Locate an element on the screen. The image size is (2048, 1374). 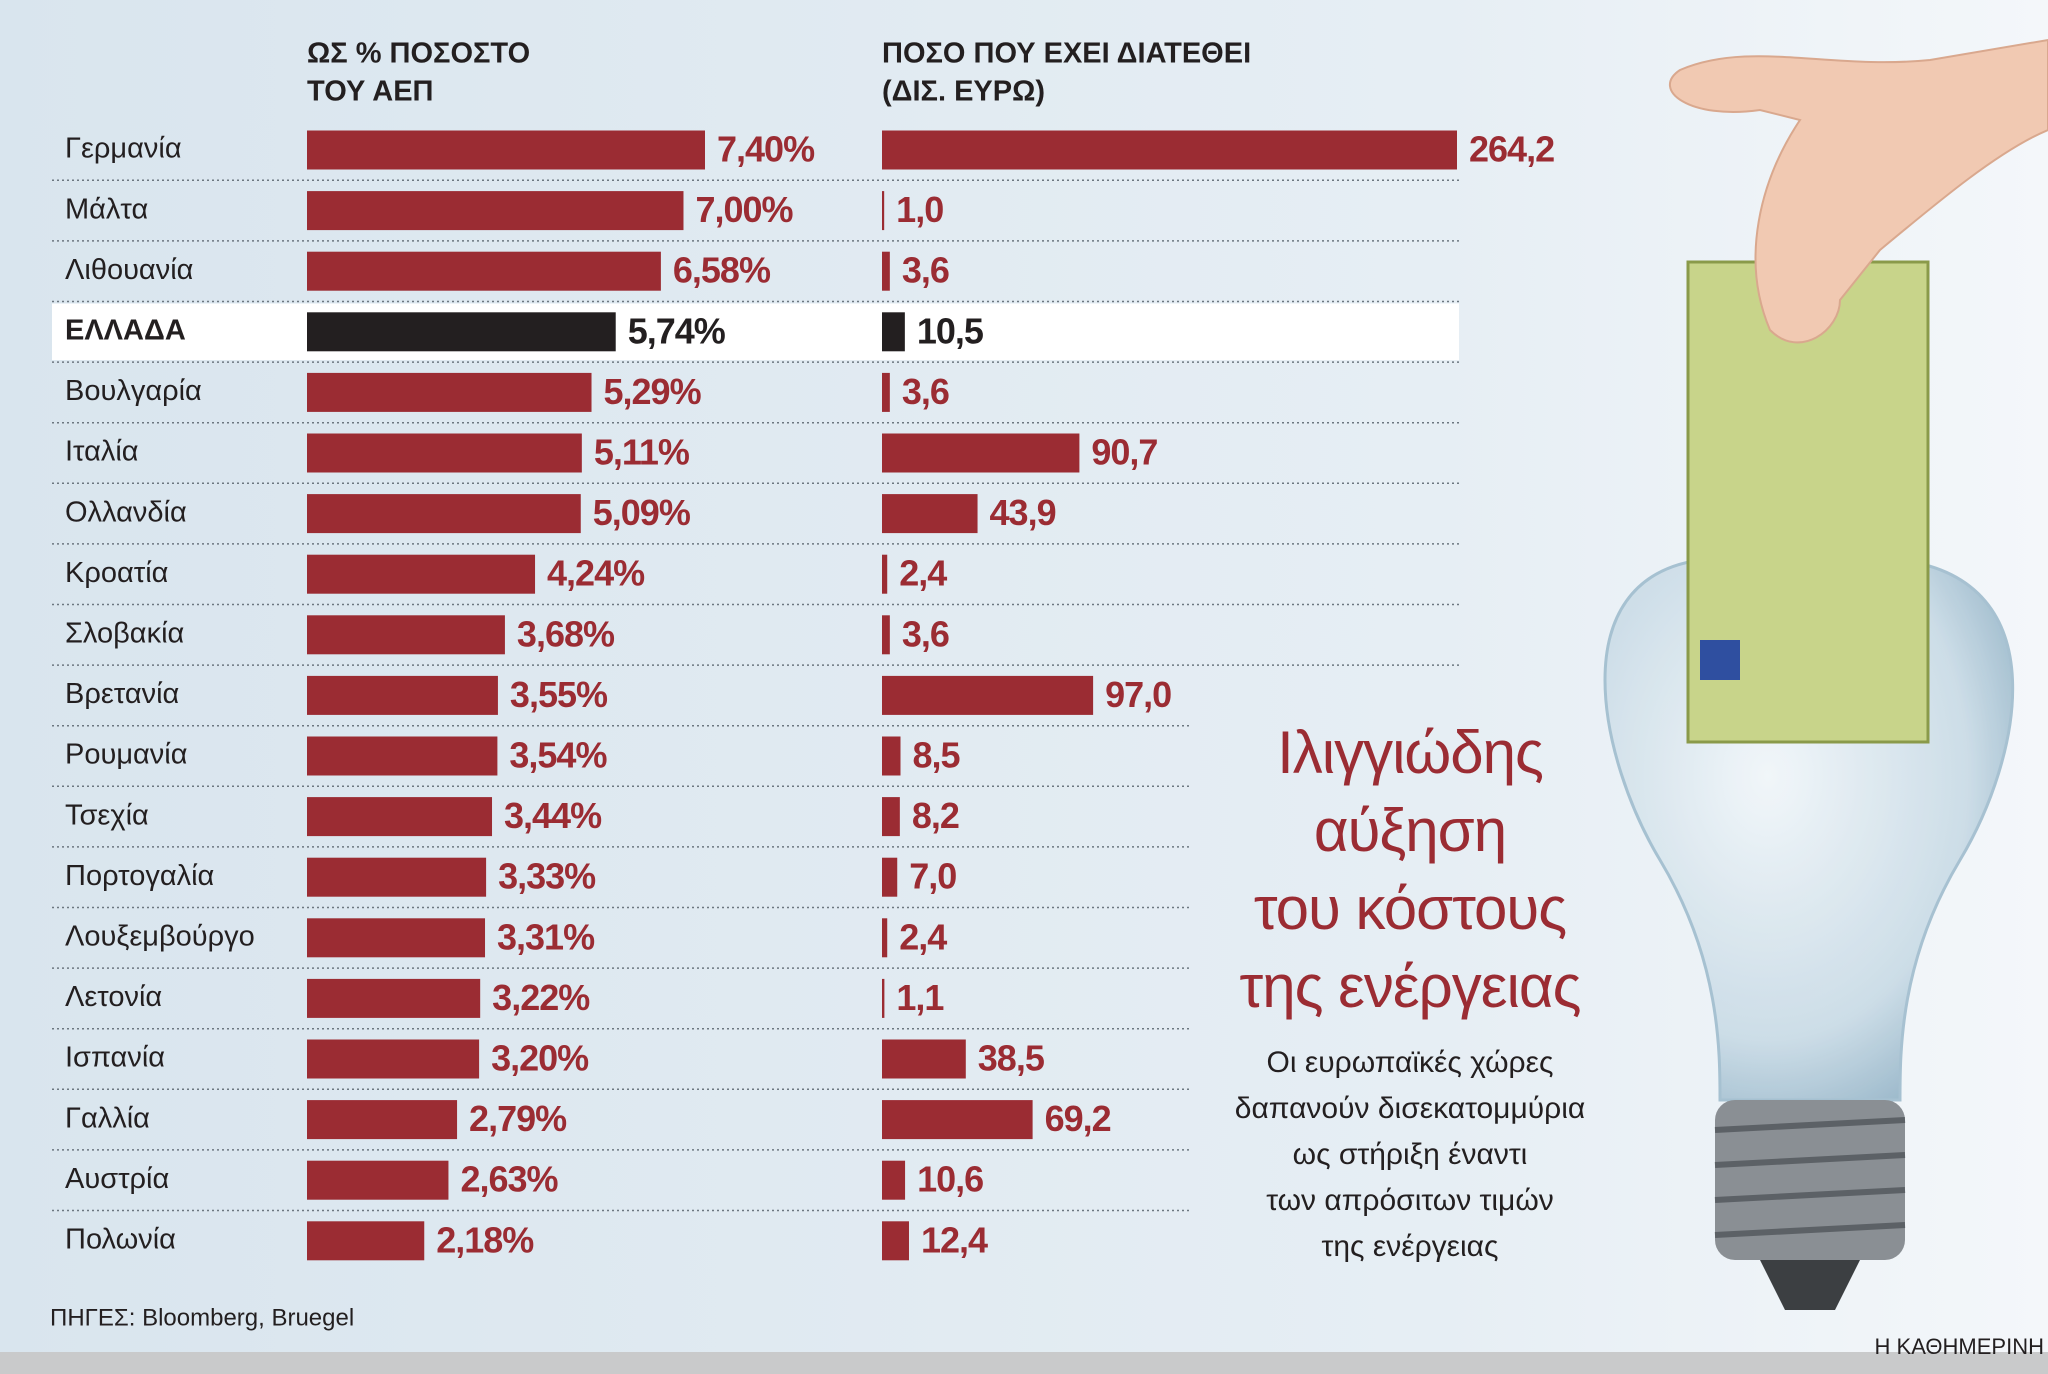
subheadline: δαπανούν δισεκατομμύρια is located at coordinates (1410, 1108).